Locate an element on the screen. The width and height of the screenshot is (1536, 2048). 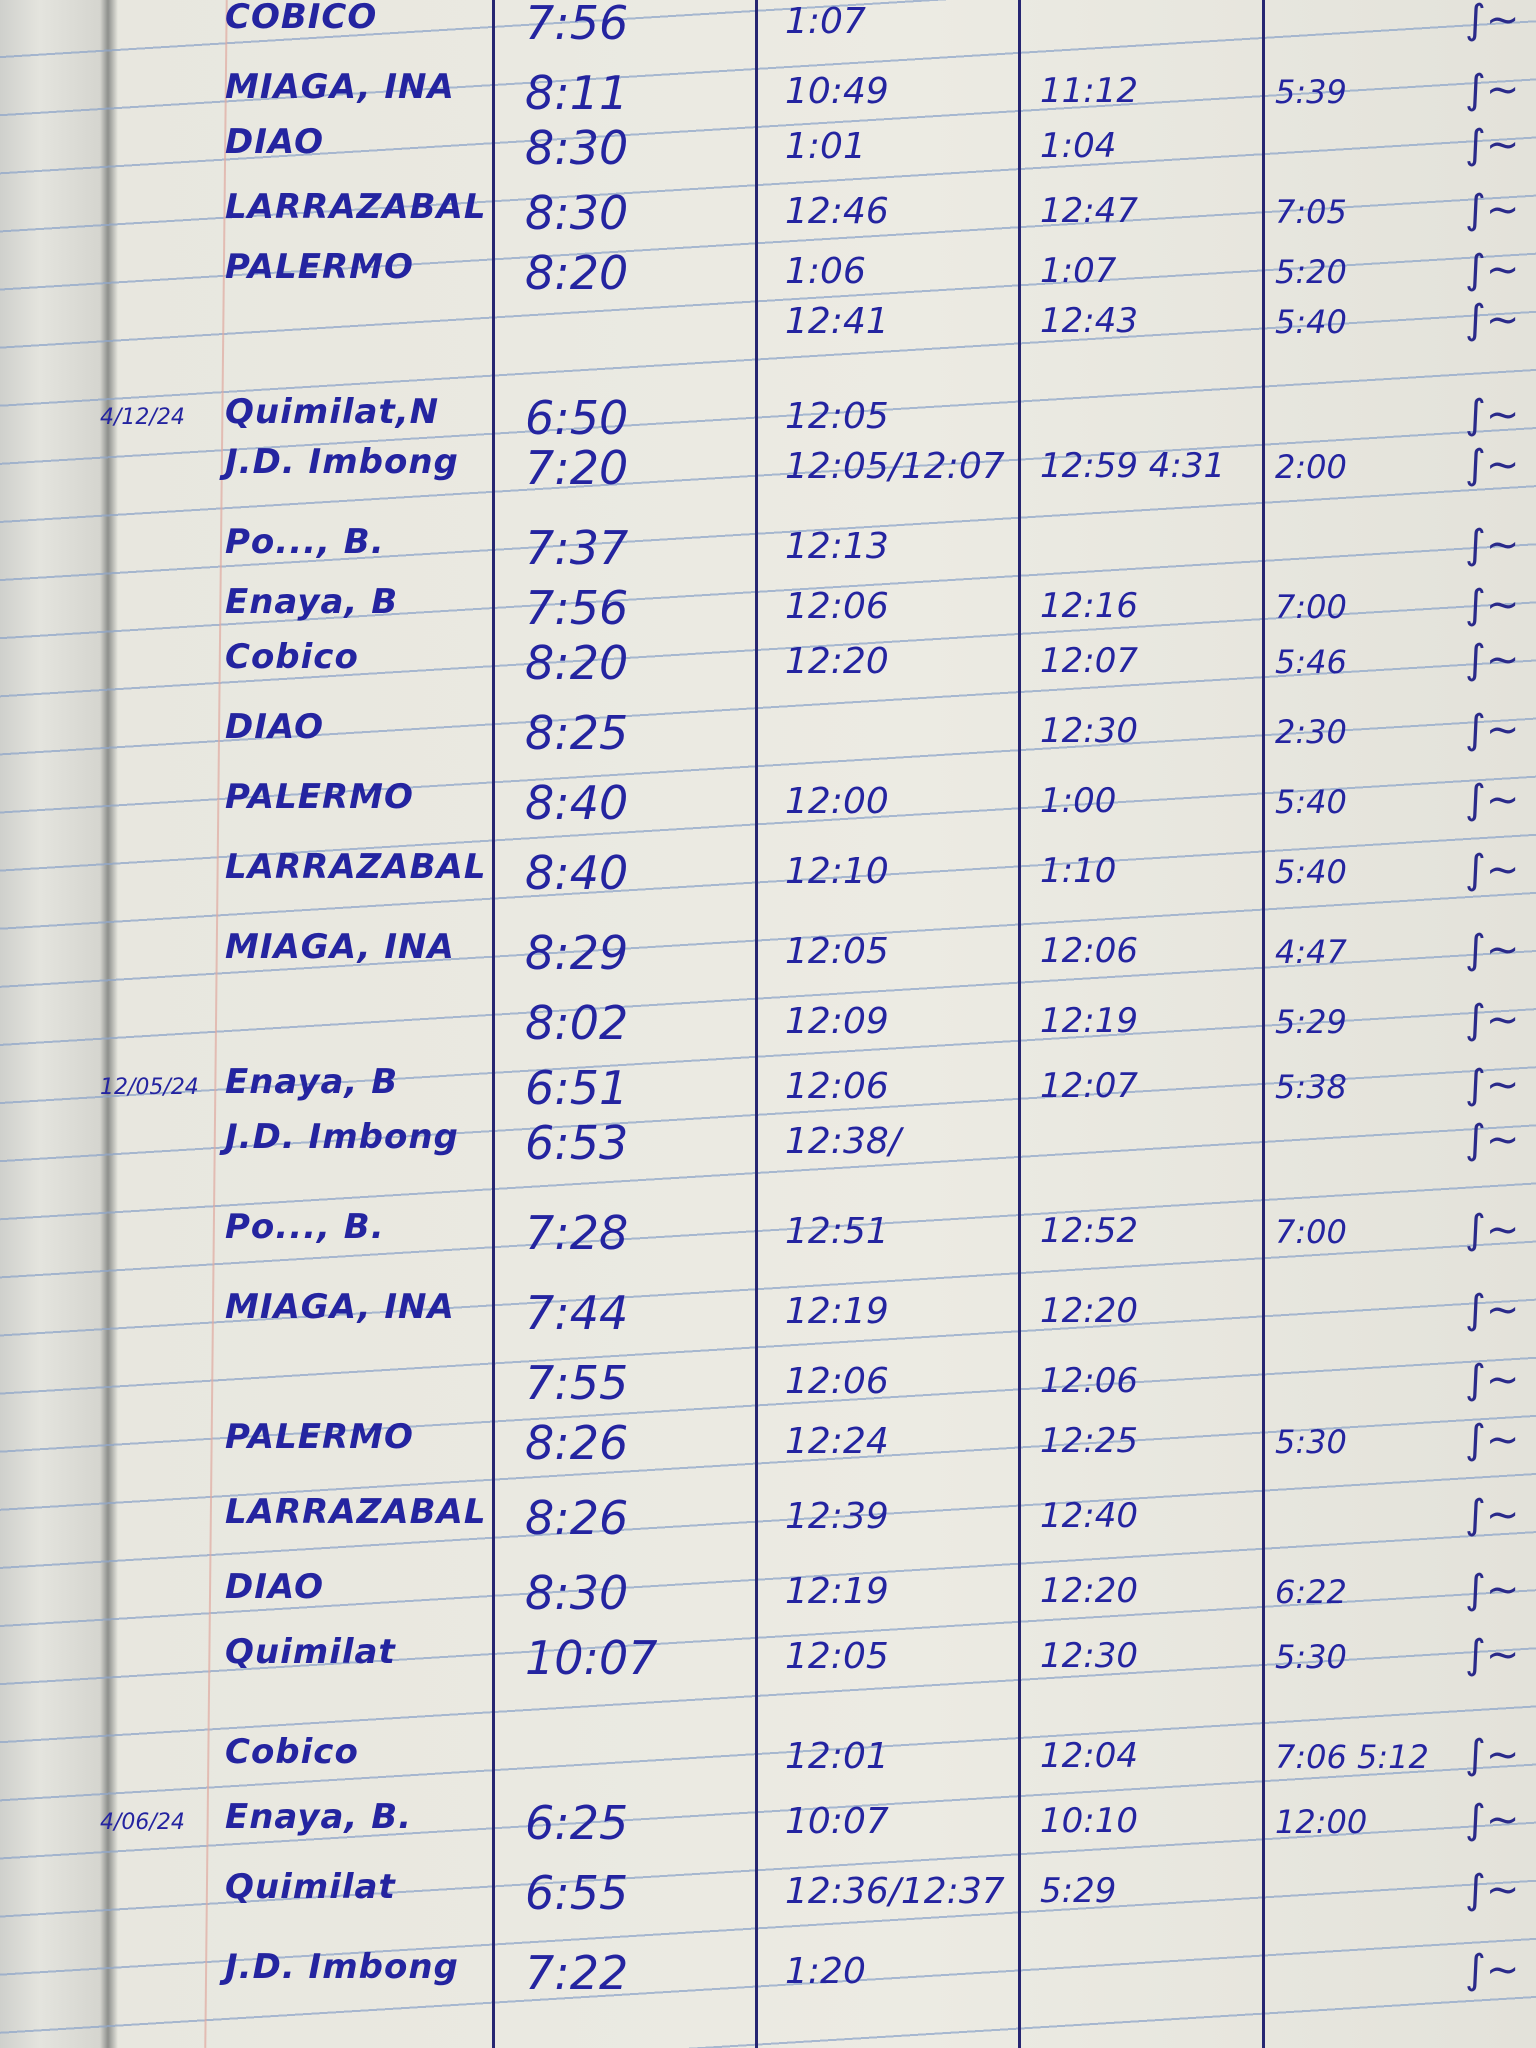
log-row: Po..., B. 7:37 12:13 ∫~ is located at coordinates (768, 550).